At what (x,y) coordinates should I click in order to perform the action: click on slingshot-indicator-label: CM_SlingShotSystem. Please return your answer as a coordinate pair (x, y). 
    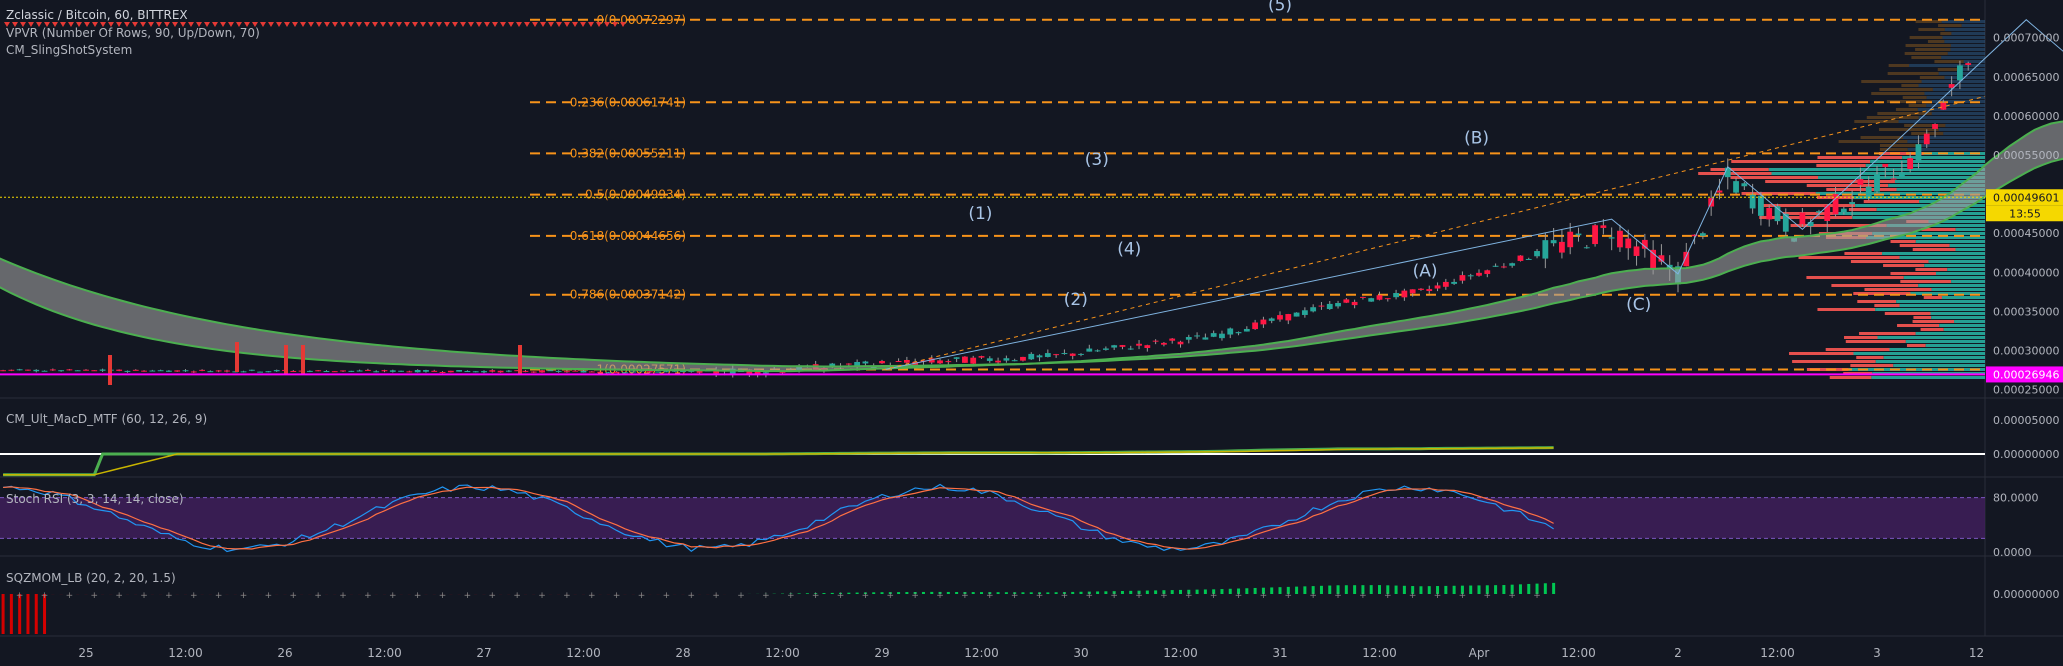
    Looking at the image, I should click on (69, 50).